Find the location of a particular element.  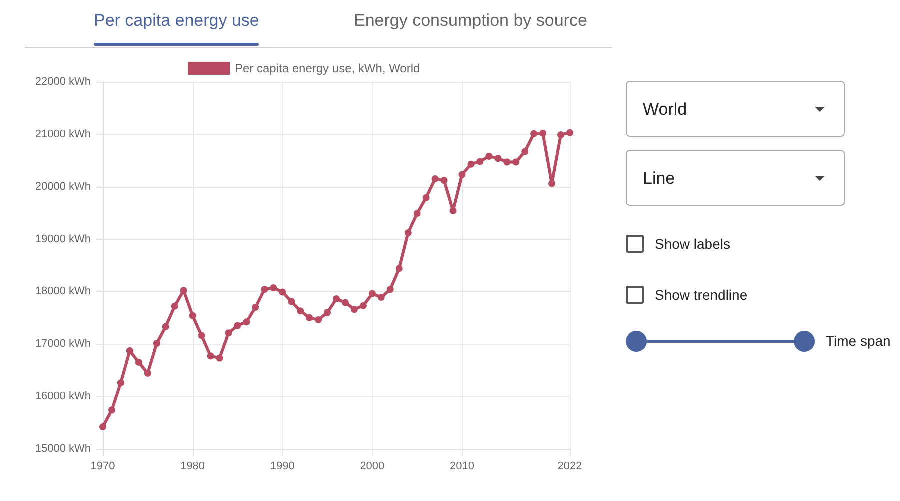

x-tick-label: 1980 is located at coordinates (193, 466).